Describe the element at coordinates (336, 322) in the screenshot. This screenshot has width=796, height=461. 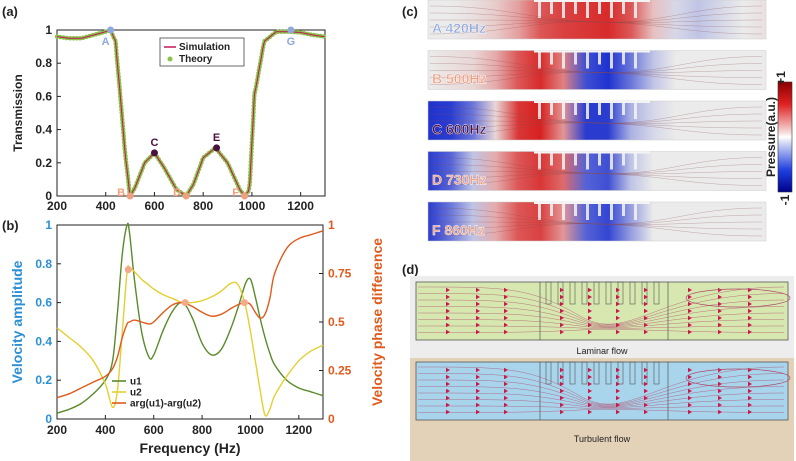
I see `y-tick-label-right: 0.5` at that location.